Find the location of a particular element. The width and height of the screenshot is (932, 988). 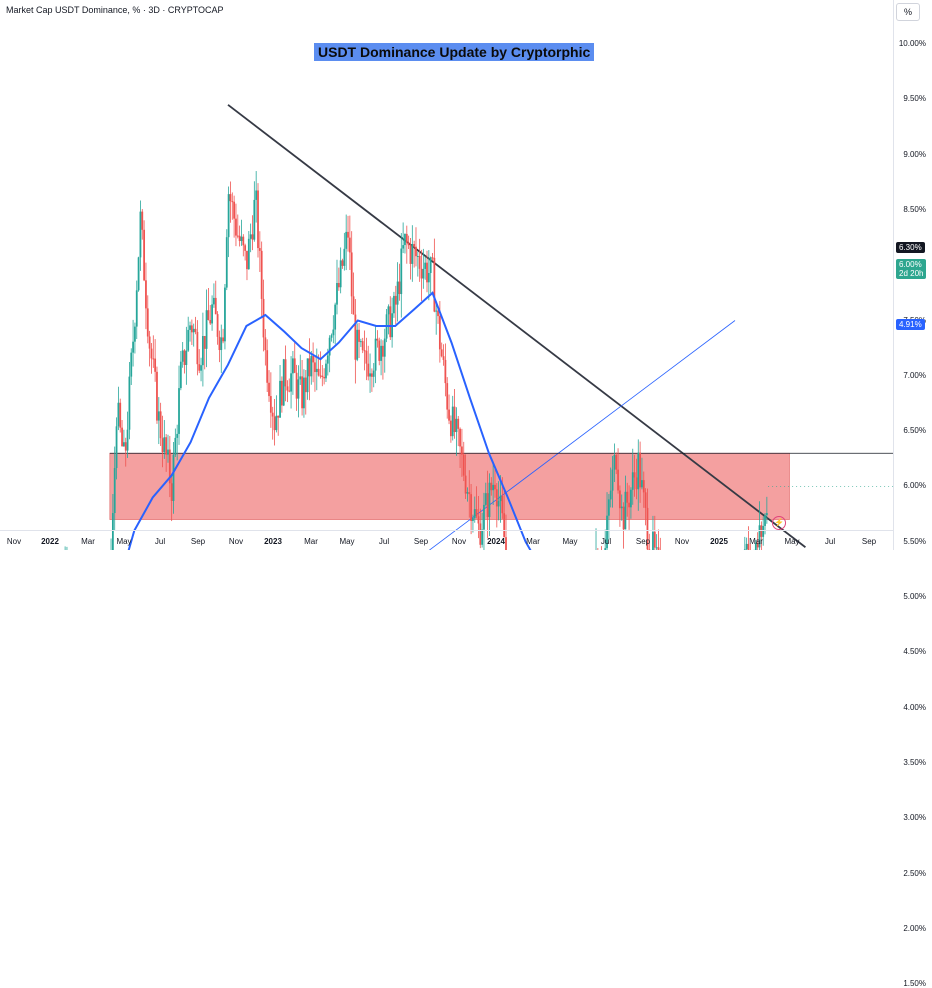

y-tick-label: 5.50% is located at coordinates (914, 541).